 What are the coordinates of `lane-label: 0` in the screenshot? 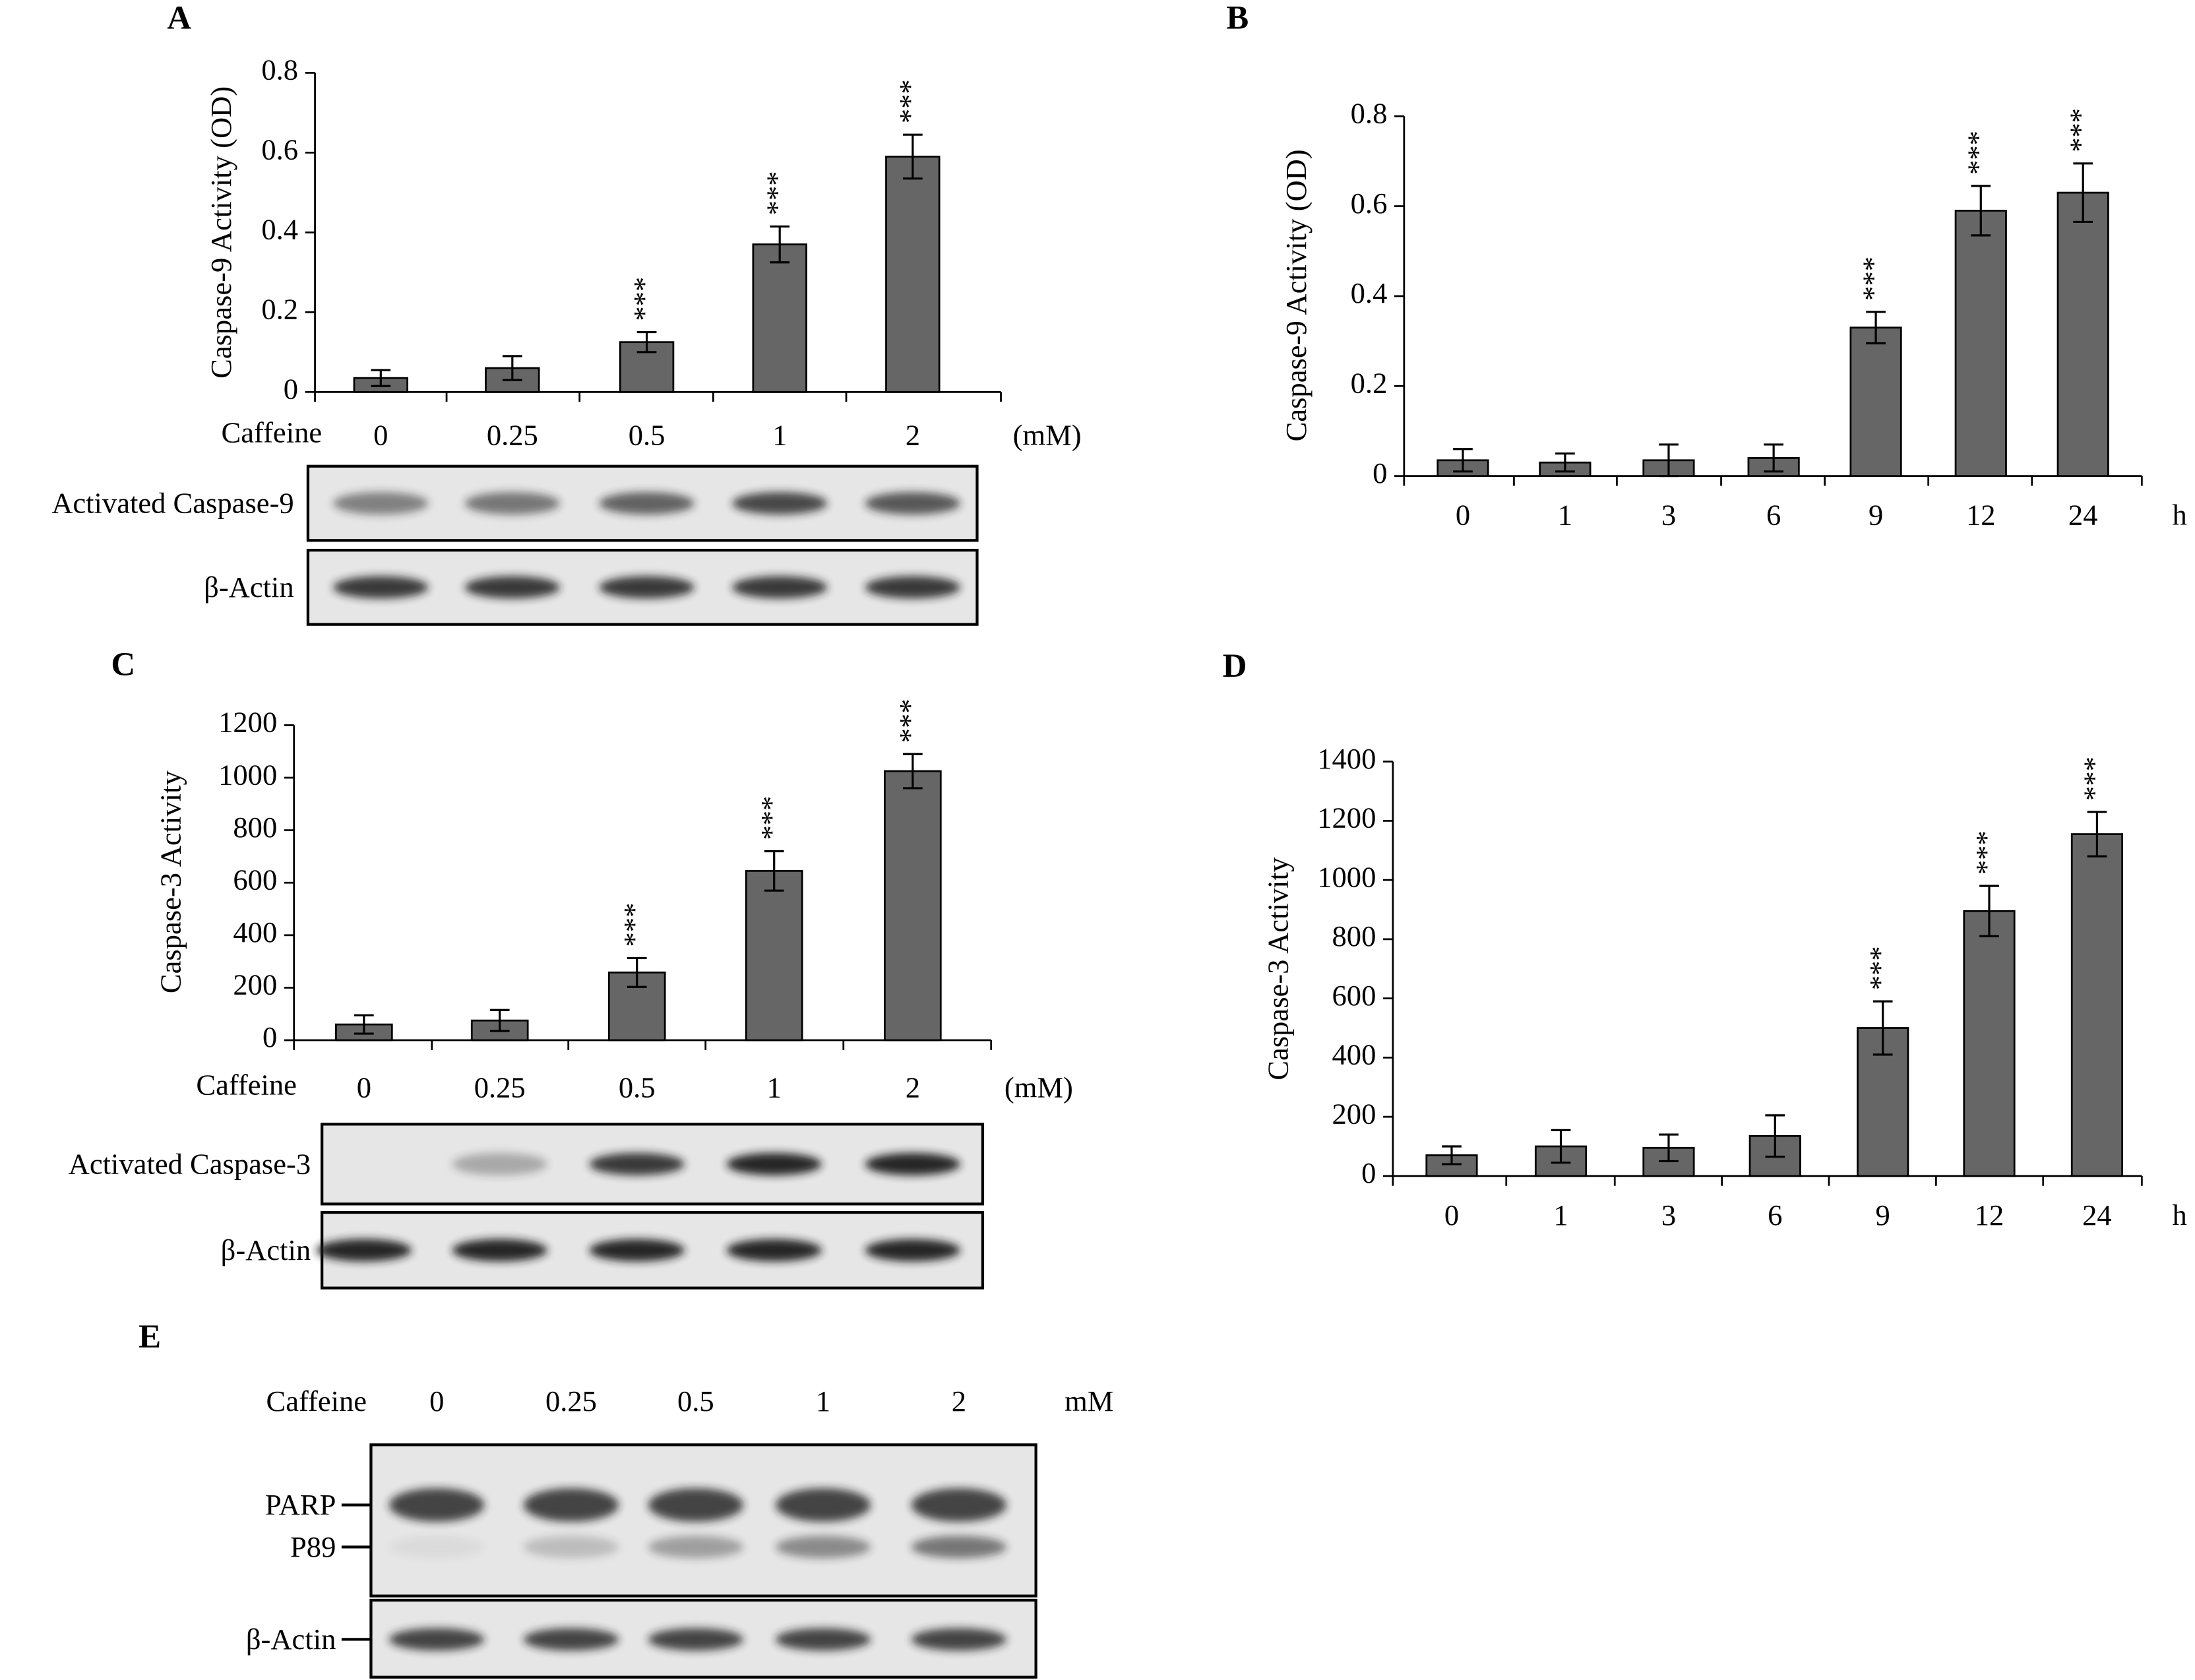 It's located at (436, 1400).